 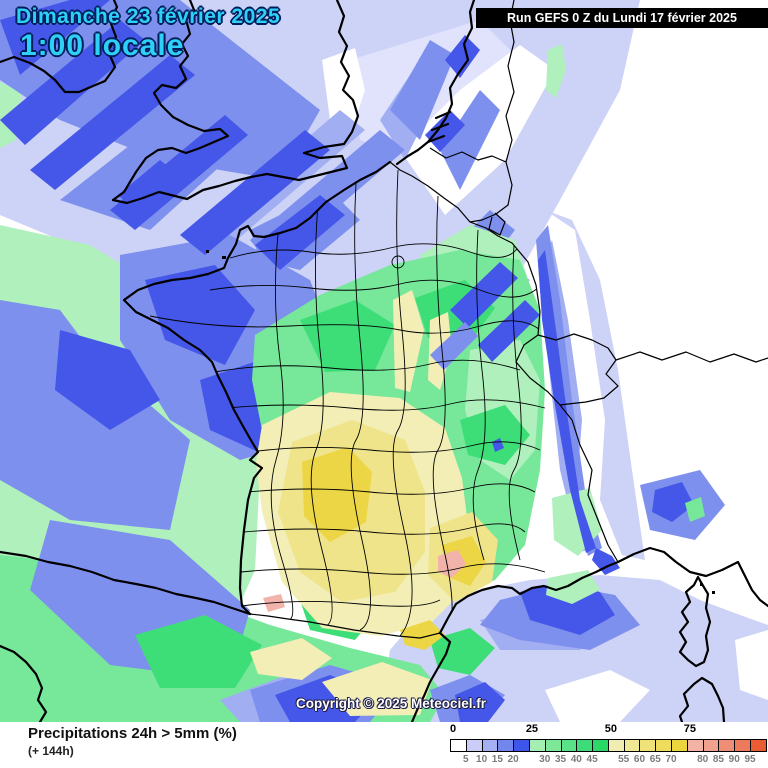 What do you see at coordinates (734, 759) in the screenshot?
I see `legend-minor-tick: 90` at bounding box center [734, 759].